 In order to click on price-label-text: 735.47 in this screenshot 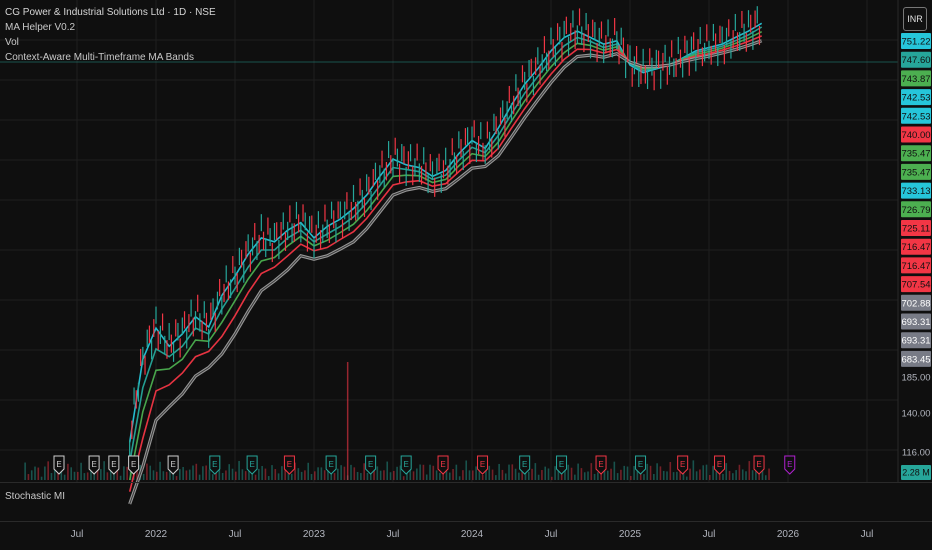, I will do `click(915, 154)`.